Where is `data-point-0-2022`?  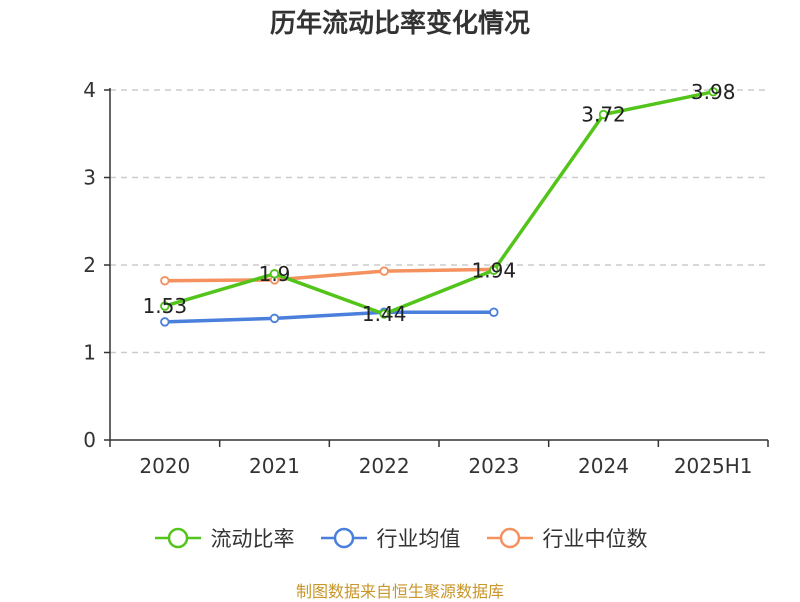 data-point-0-2022 is located at coordinates (384, 314).